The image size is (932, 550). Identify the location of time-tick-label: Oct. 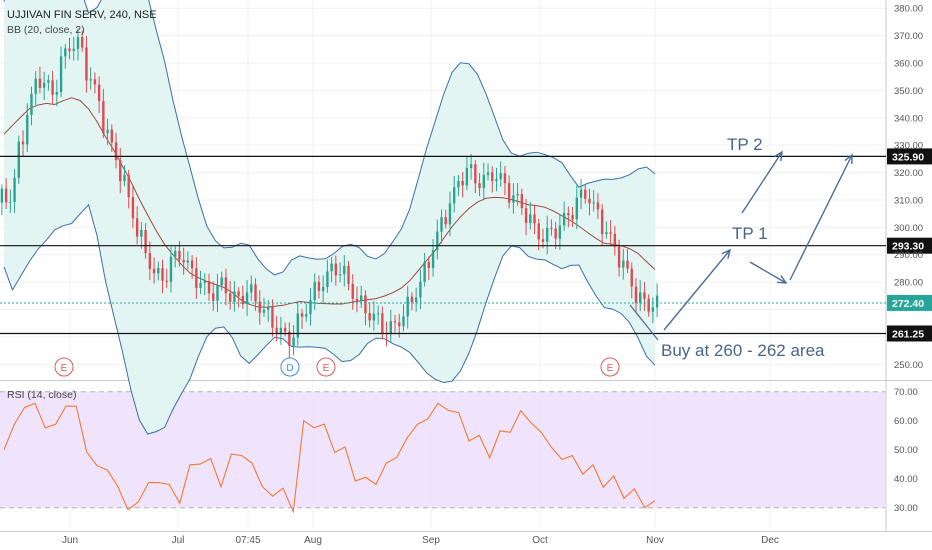
(540, 540).